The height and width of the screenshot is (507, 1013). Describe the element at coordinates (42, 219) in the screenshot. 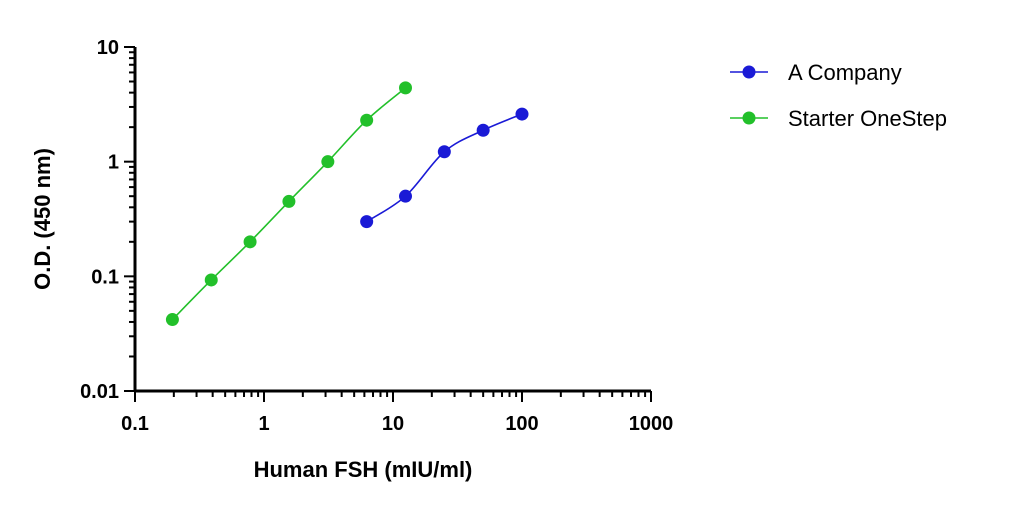

I see `y-axis-title: O.D. (450 nm)` at that location.